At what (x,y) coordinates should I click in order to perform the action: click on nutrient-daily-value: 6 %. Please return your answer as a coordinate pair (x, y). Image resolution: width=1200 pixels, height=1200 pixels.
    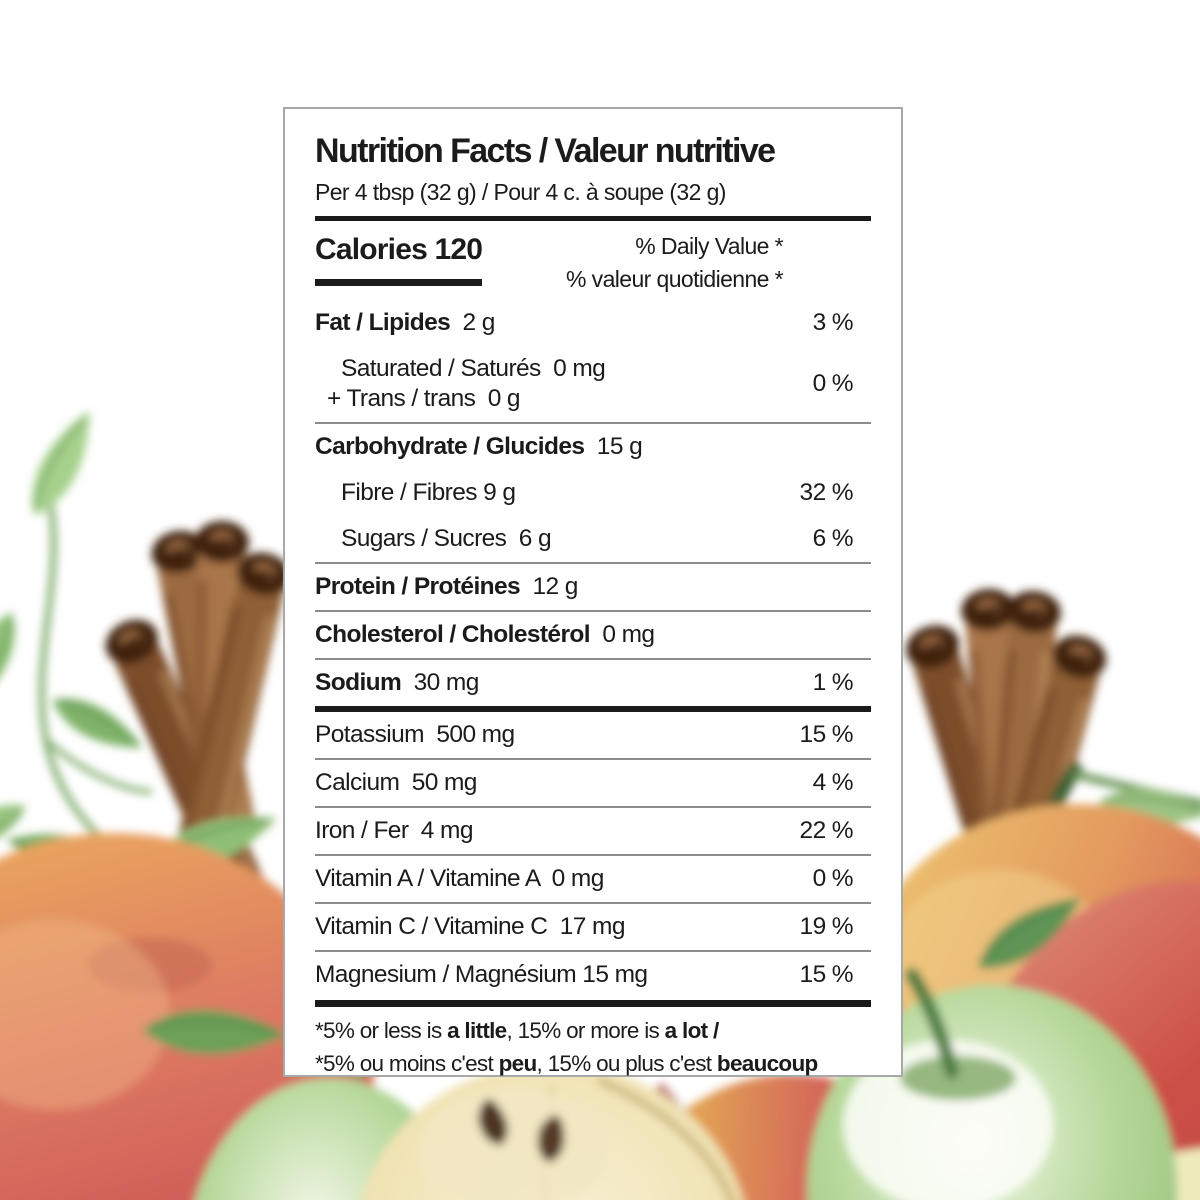
    Looking at the image, I should click on (833, 538).